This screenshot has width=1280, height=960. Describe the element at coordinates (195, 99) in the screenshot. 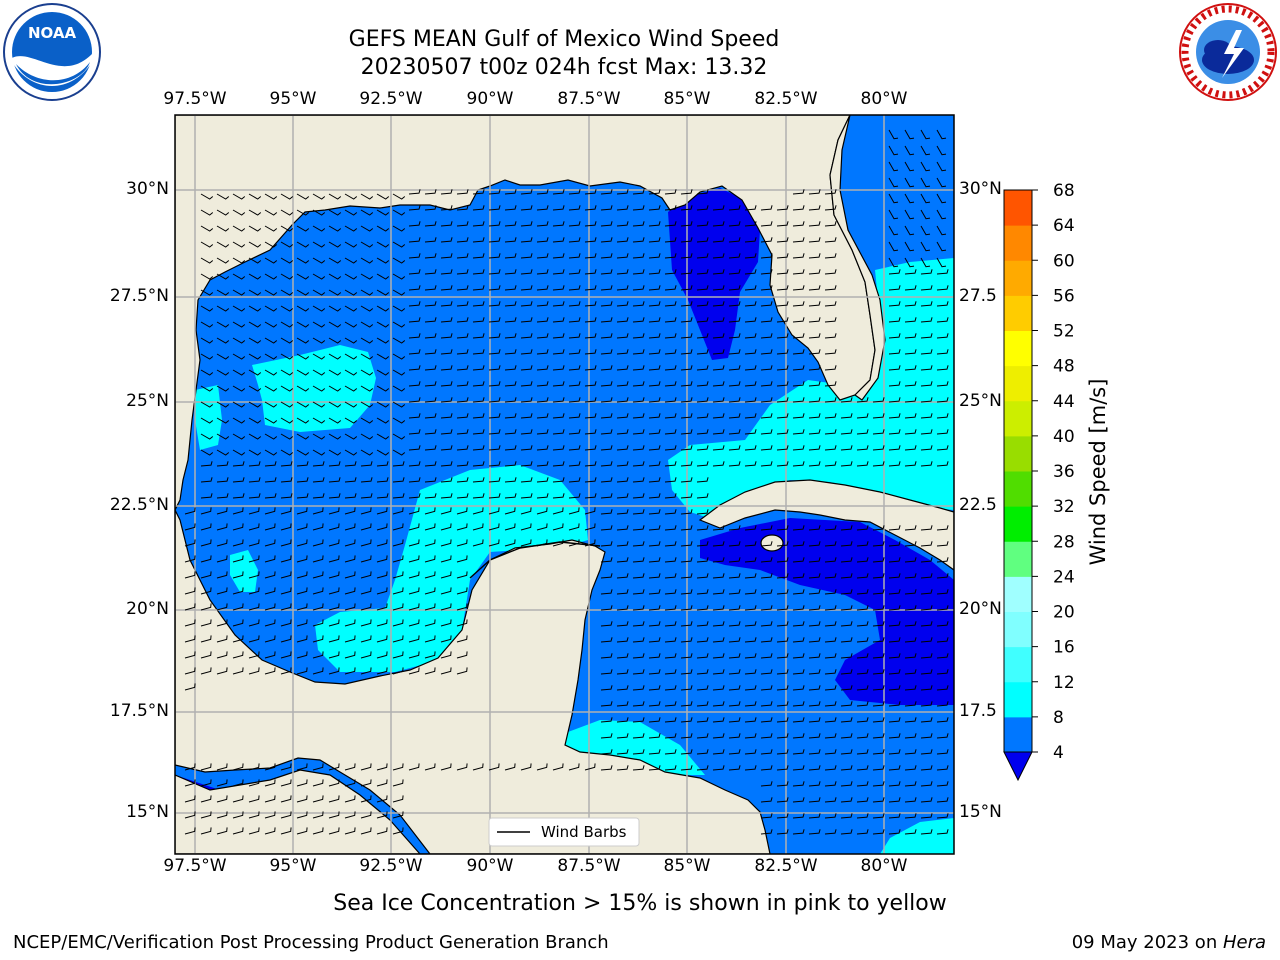

I see `lon-tick-label: 97.5°W` at that location.